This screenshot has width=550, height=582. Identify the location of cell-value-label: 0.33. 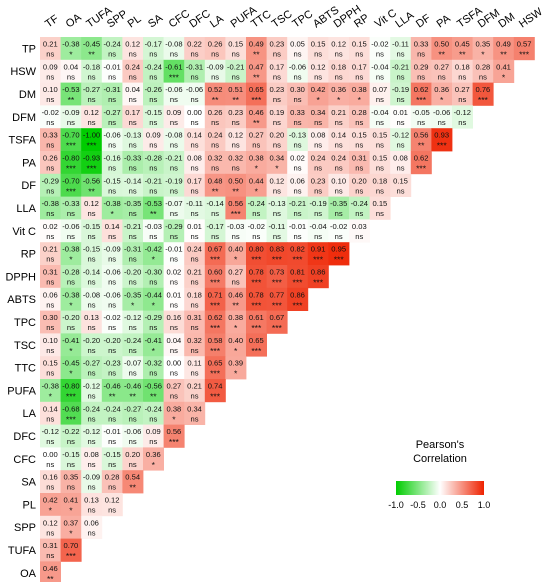
(297, 112).